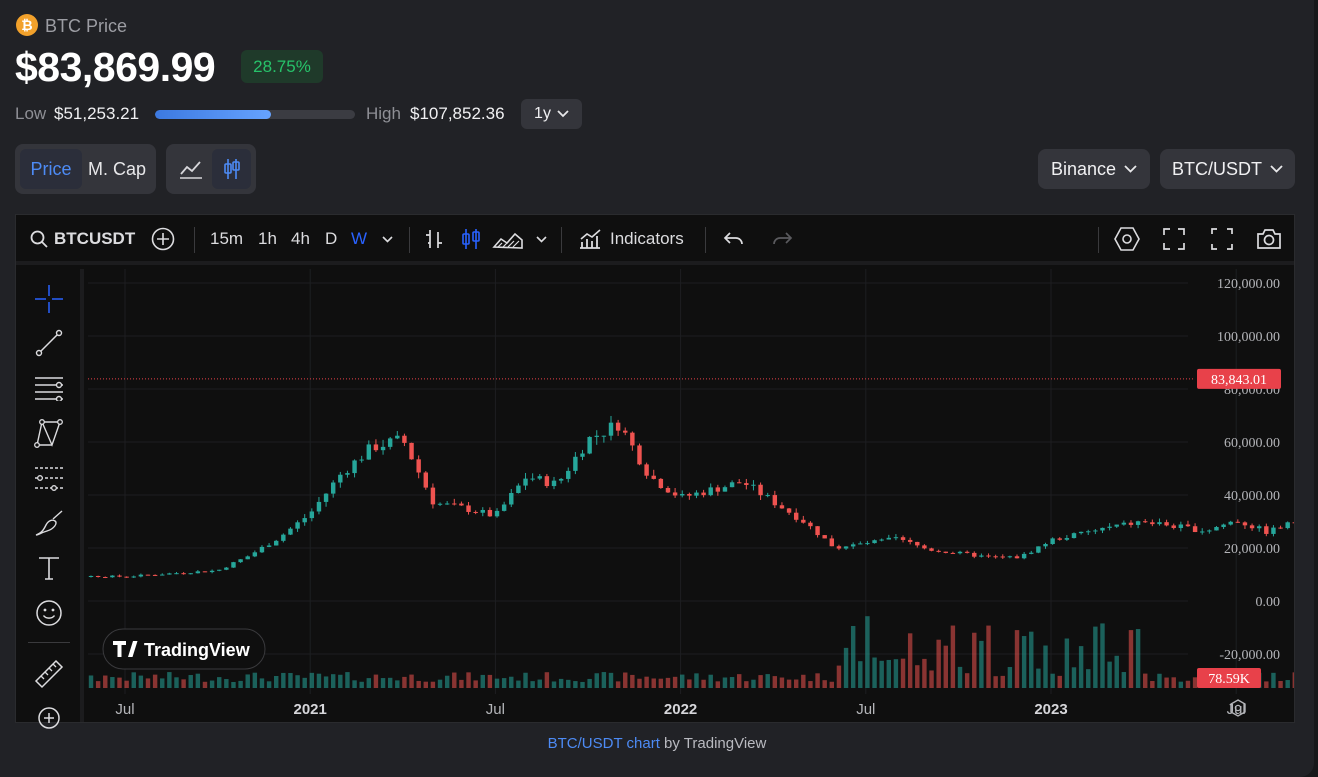  I want to click on zoom-in-tool, so click(49, 718).